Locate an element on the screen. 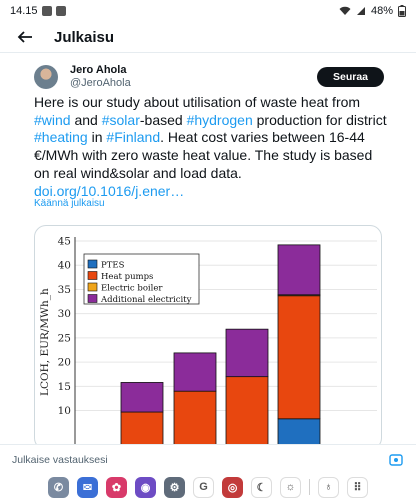  messages-icon: ✉ is located at coordinates (87, 487).